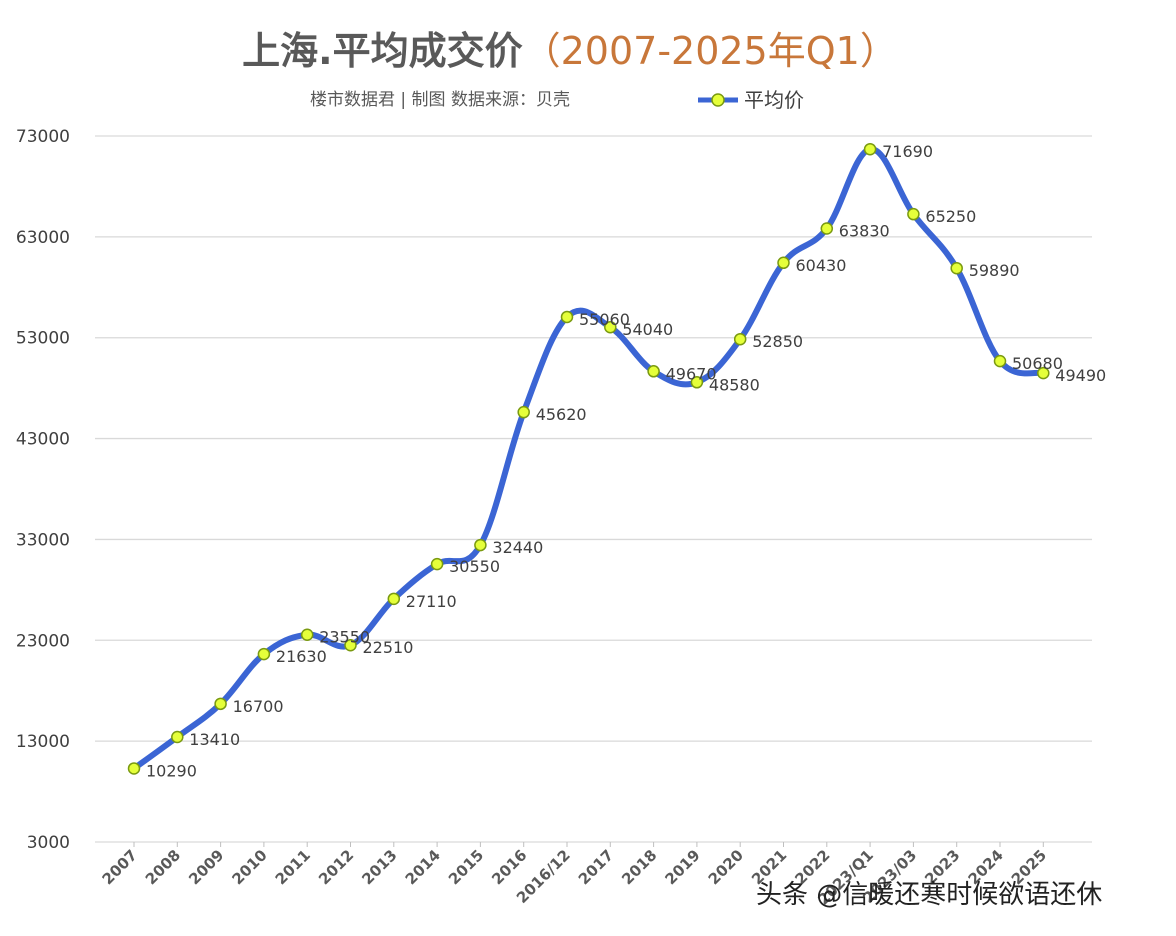  What do you see at coordinates (382, 51) in the screenshot?
I see `chart-title-main: 上海.平均成交价` at bounding box center [382, 51].